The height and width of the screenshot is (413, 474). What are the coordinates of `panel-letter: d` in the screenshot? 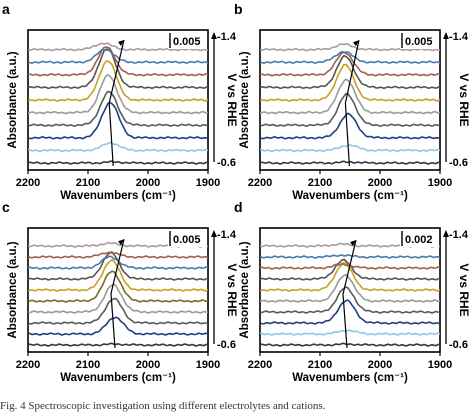 It's located at (238, 207).